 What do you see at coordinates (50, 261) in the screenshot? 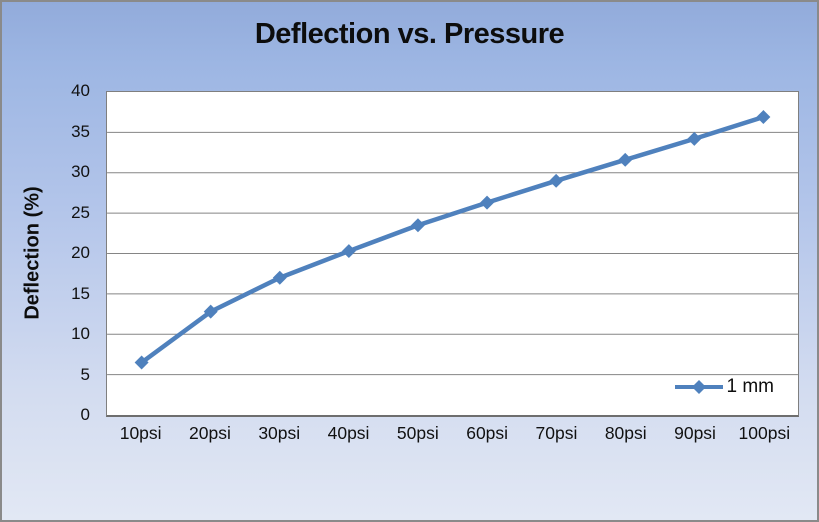
I see `y-axis-tick-labels: 0 5 10 15 20 25 30 35 40` at bounding box center [50, 261].